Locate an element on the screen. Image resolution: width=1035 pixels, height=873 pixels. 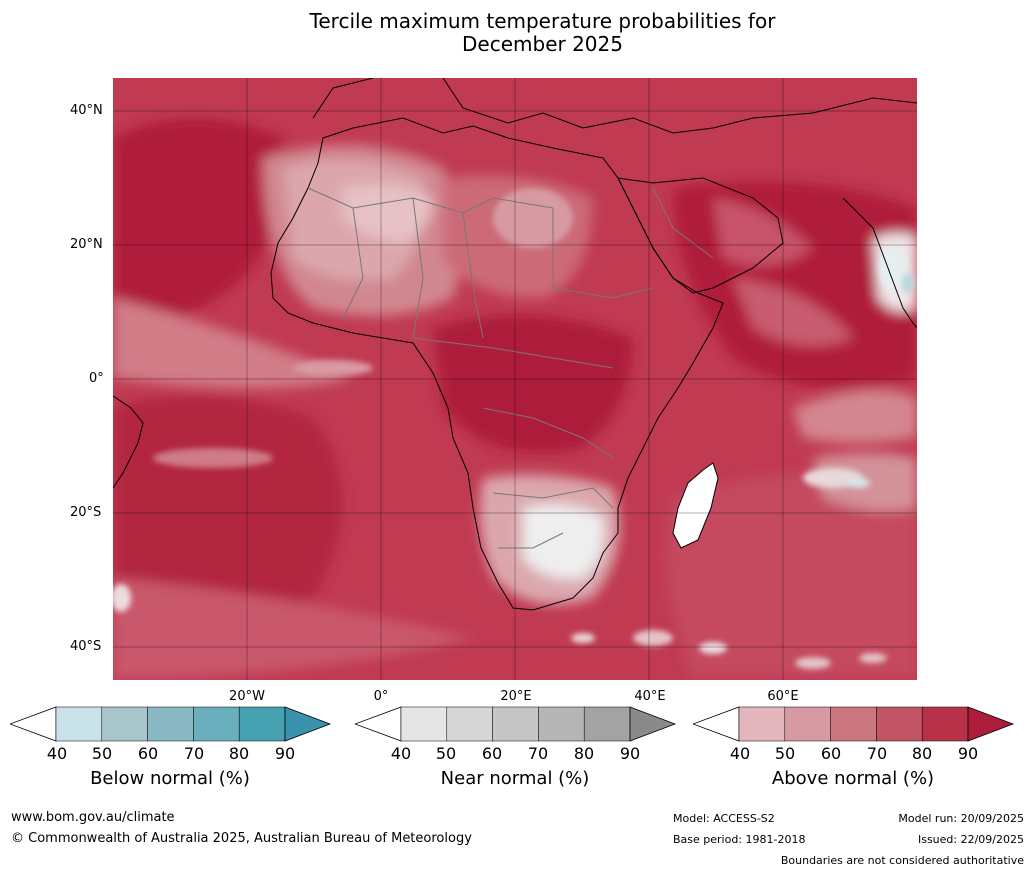
colorbar-below-normal is located at coordinates (171, 724).